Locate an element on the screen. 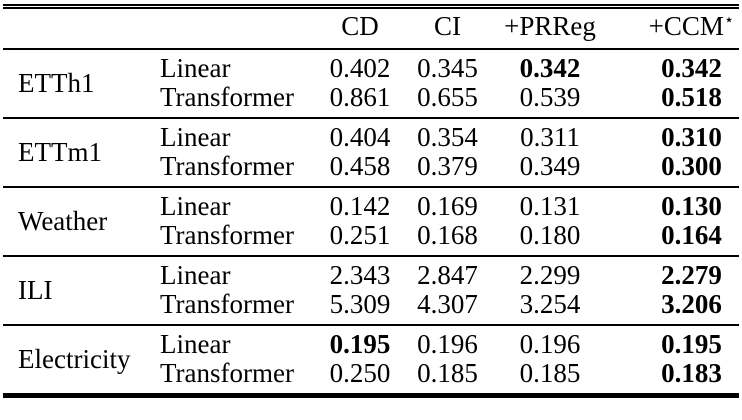 This screenshot has height=420, width=742. cell-ci: 0.655 is located at coordinates (447, 100).